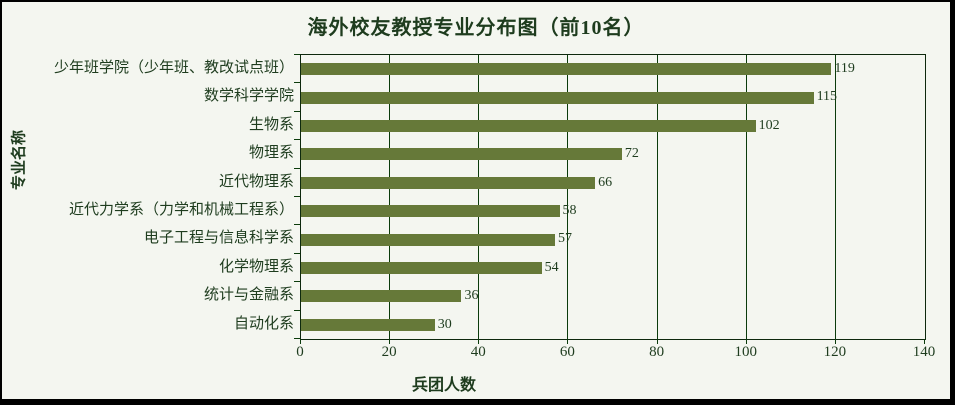  What do you see at coordinates (745, 352) in the screenshot?
I see `x-tick-label: 100` at bounding box center [745, 352].